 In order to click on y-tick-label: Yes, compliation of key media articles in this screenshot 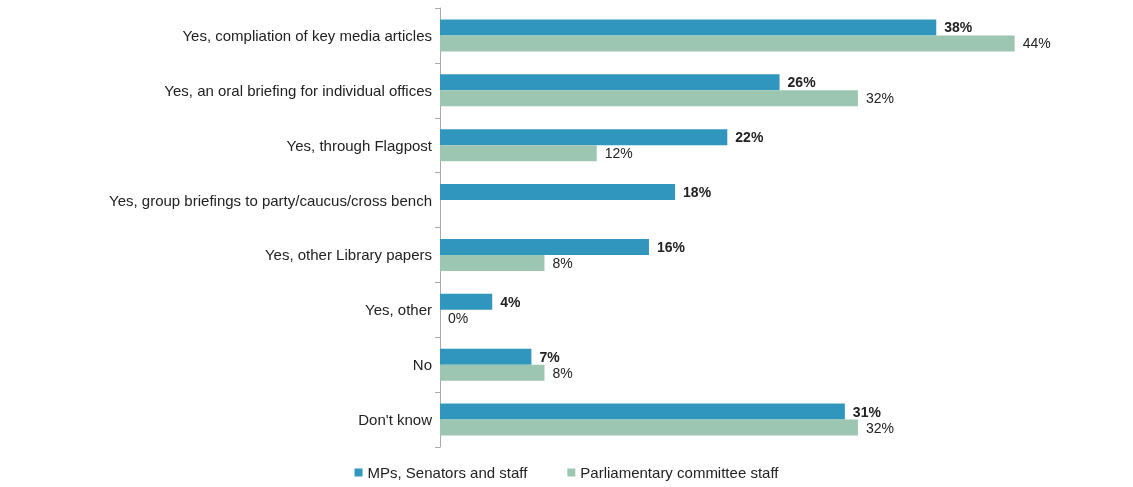, I will do `click(307, 35)`.